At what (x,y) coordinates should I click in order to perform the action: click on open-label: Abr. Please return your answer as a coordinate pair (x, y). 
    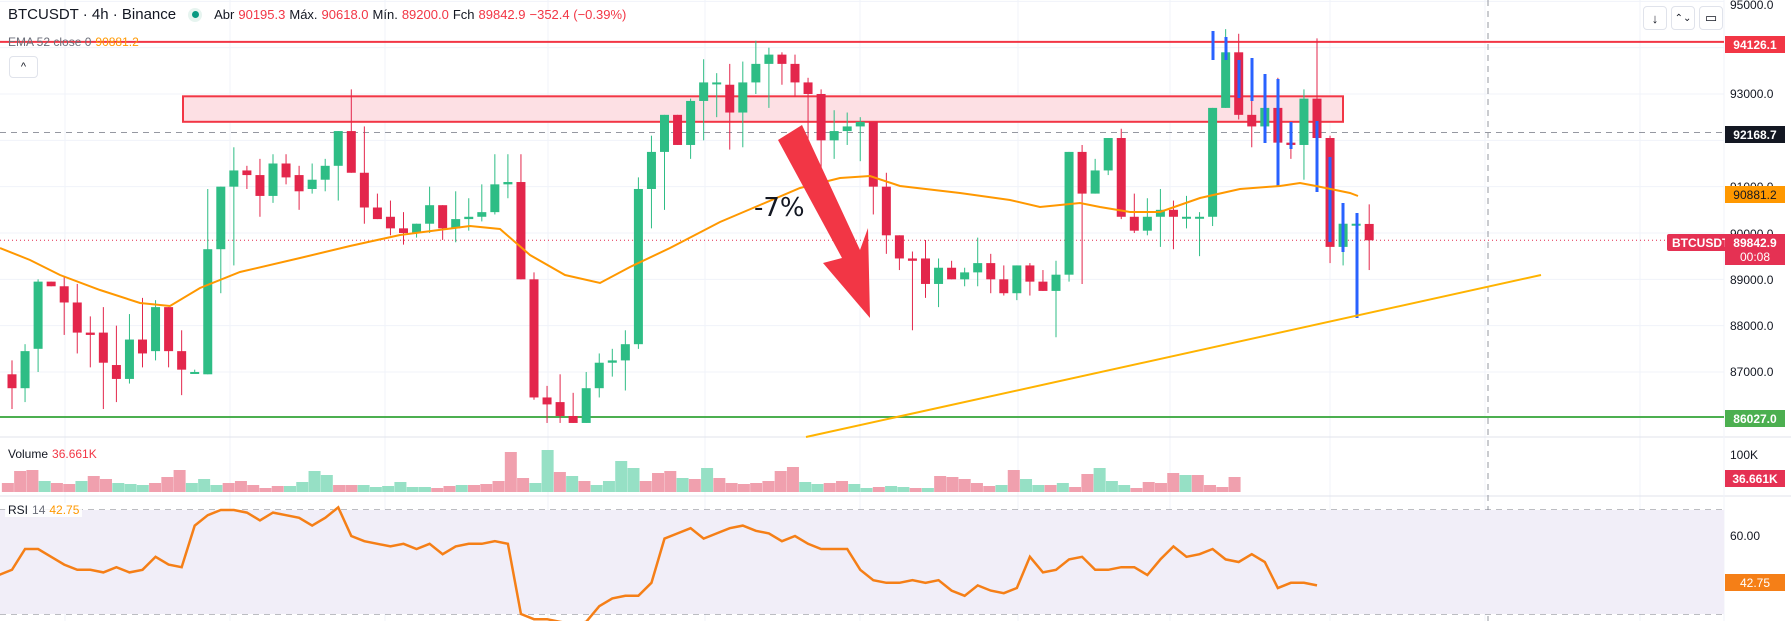
    Looking at the image, I should click on (224, 14).